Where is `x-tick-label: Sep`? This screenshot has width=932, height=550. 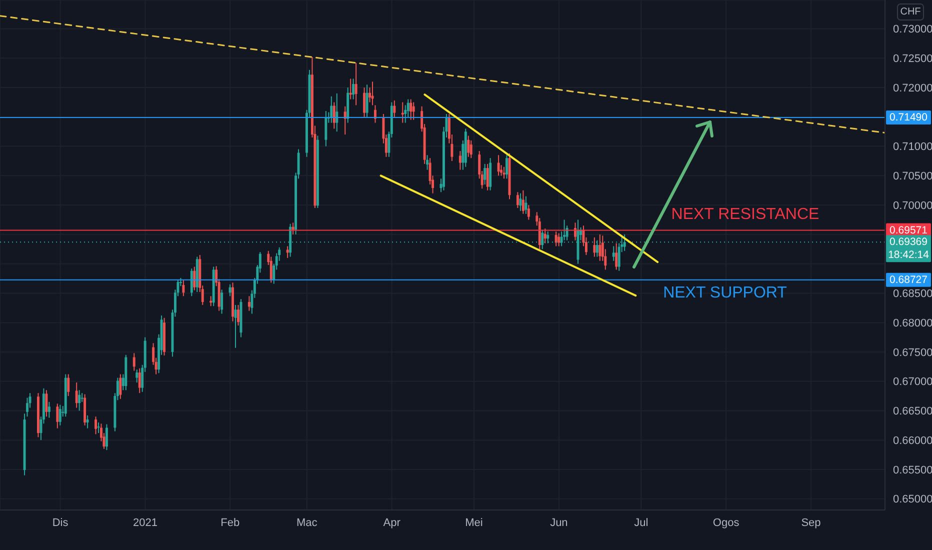 x-tick-label: Sep is located at coordinates (811, 522).